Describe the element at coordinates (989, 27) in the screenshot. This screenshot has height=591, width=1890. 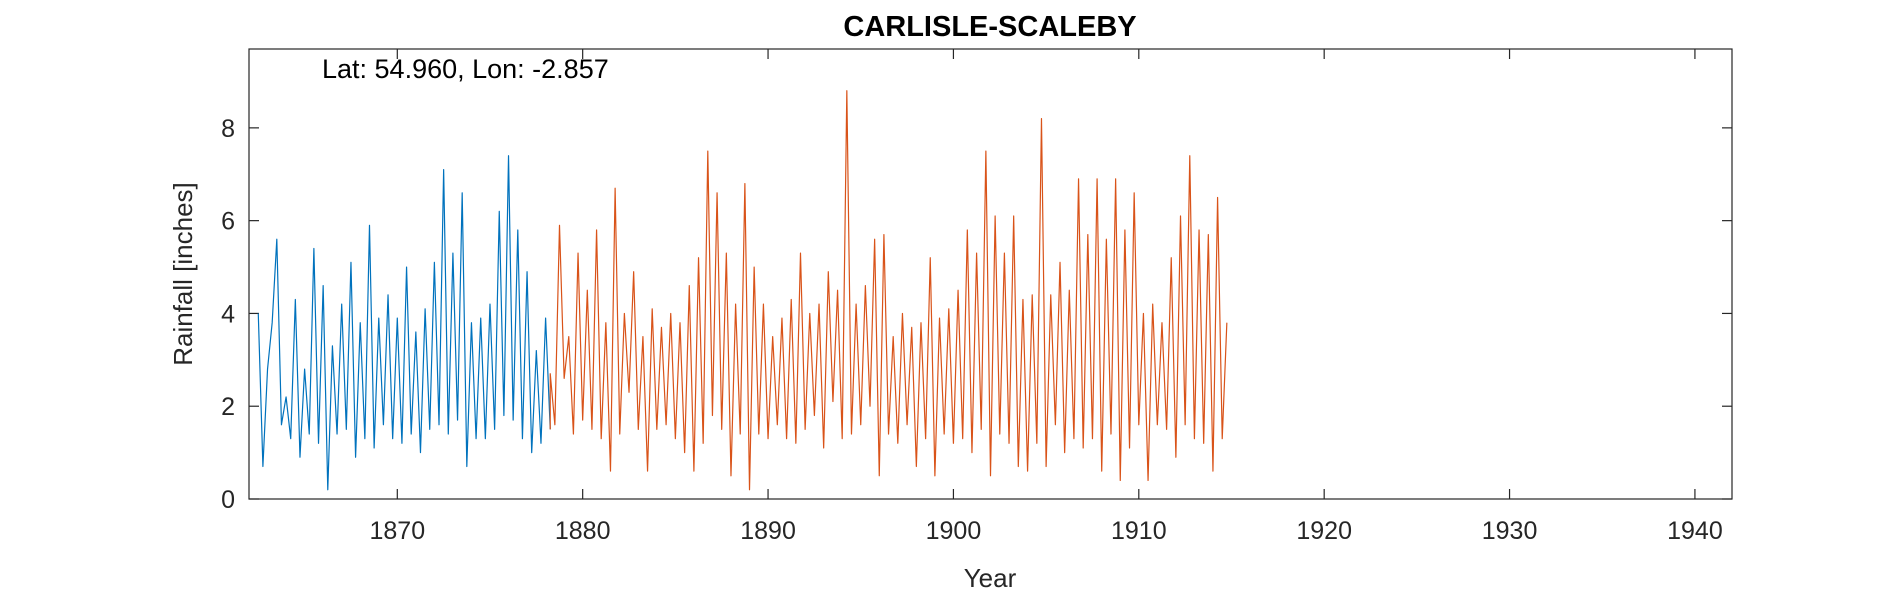
I see `chart-title: CARLISLE-SCALEBY` at that location.